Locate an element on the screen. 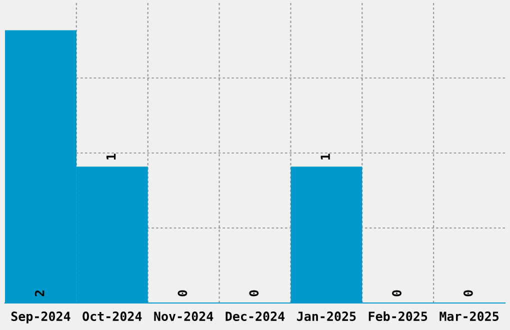 This screenshot has width=510, height=330. x-tick-label: Oct-2024 is located at coordinates (112, 317).